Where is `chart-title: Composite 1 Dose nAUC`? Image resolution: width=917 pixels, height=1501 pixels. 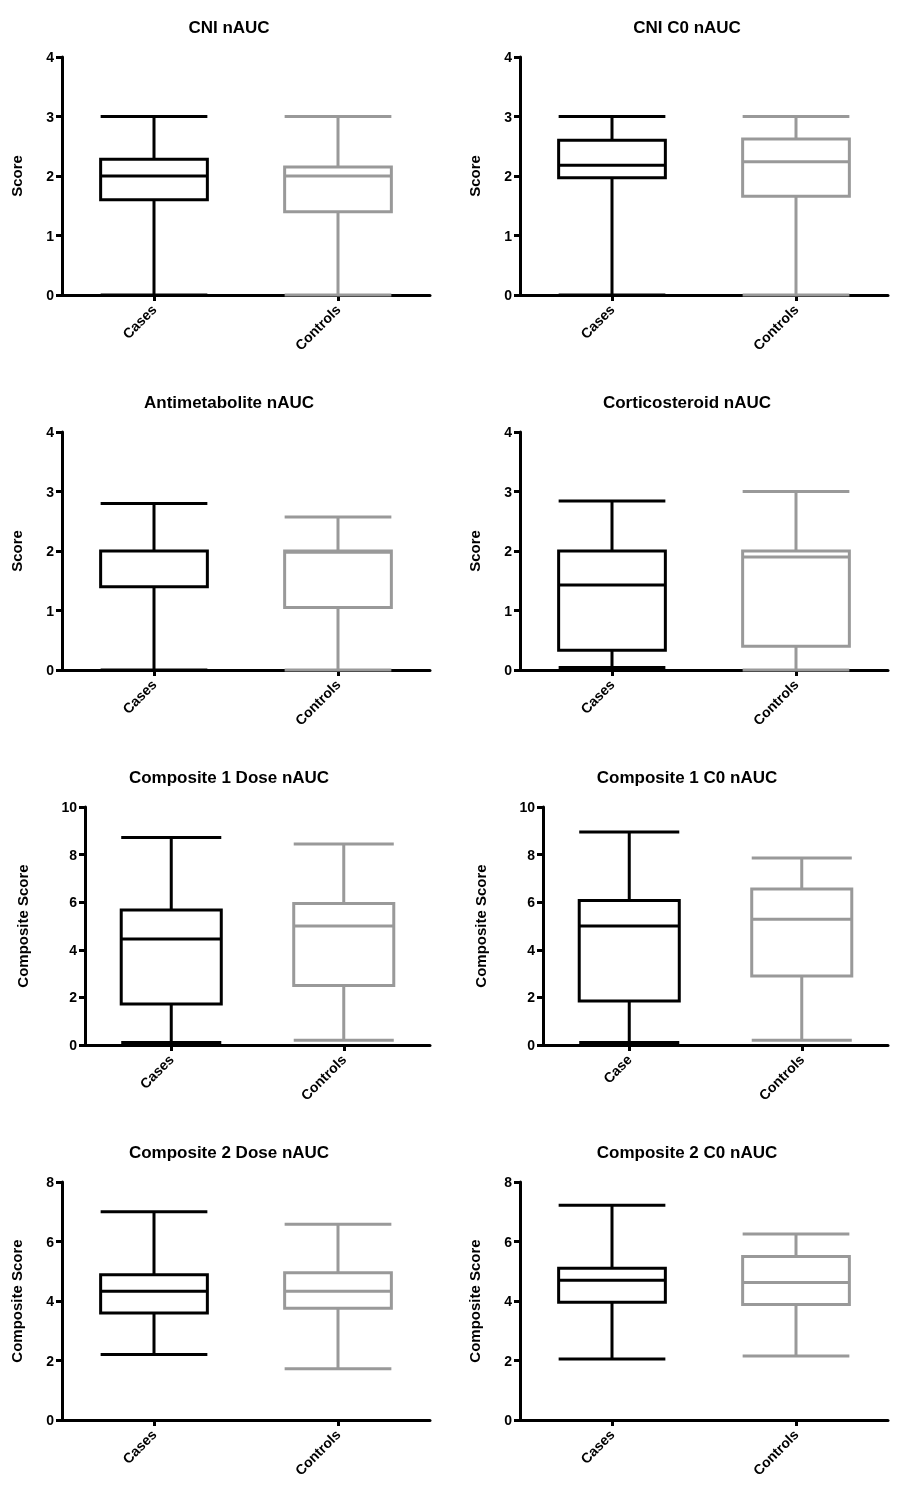
chart-title: Composite 1 Dose nAUC is located at coordinates (229, 777).